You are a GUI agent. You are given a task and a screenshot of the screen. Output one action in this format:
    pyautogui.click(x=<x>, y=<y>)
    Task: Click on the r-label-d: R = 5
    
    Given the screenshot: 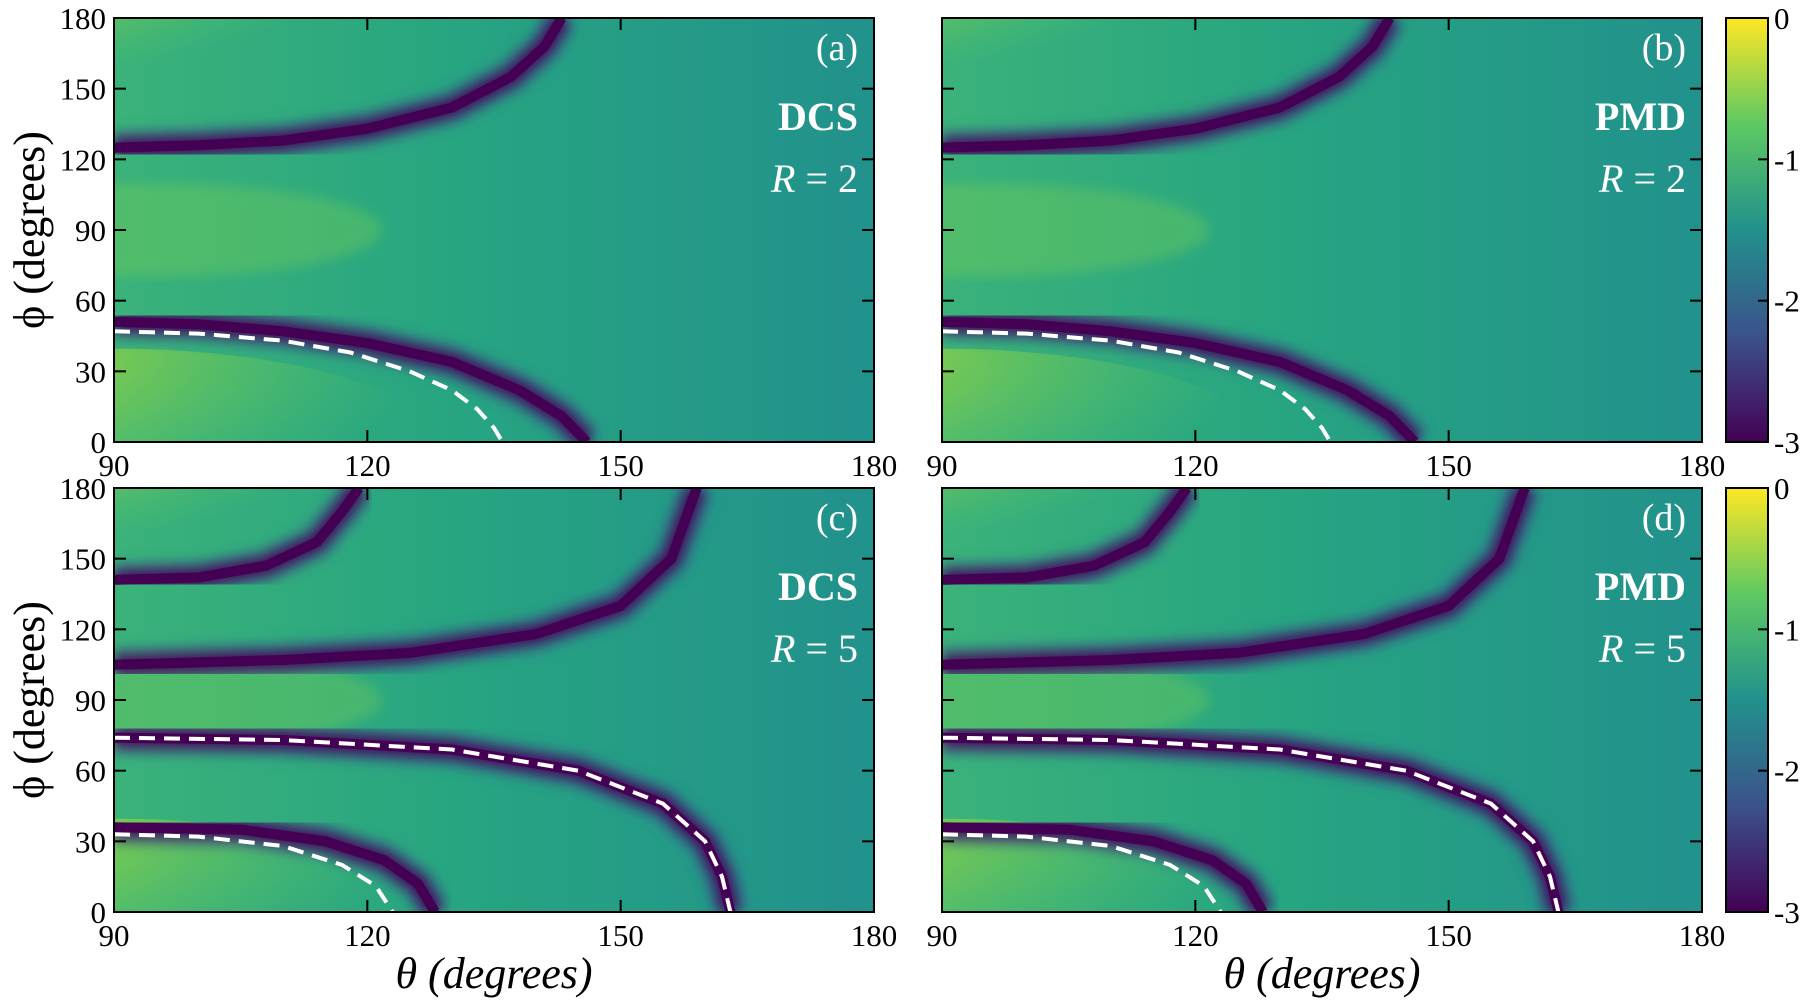 What is the action you would take?
    pyautogui.click(x=1642, y=648)
    